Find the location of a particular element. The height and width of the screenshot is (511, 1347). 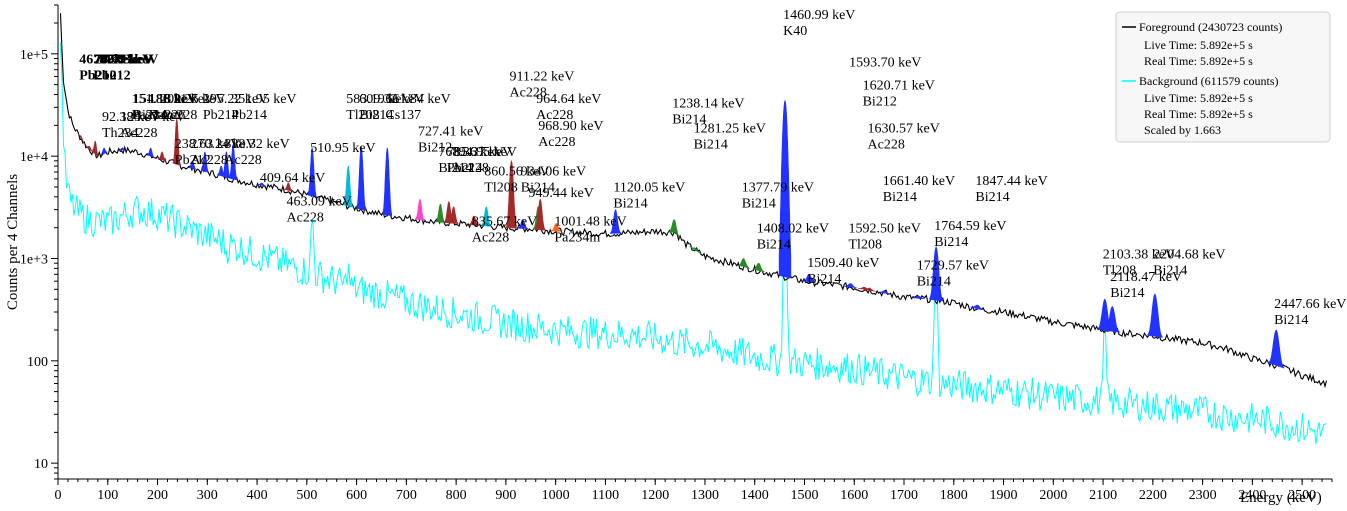

peak-510.77 is located at coordinates (312, 172).